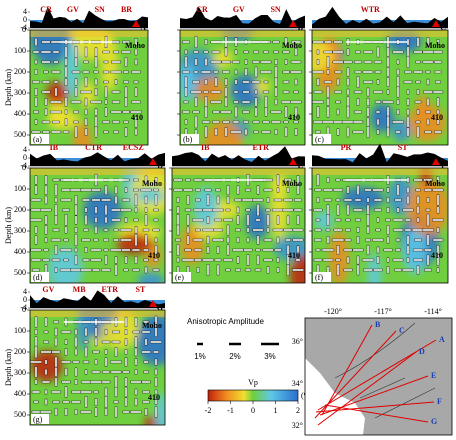 Image resolution: width=456 pixels, height=440 pixels. Describe the element at coordinates (270, 356) in the screenshot. I see `legend-item: 3%` at that location.